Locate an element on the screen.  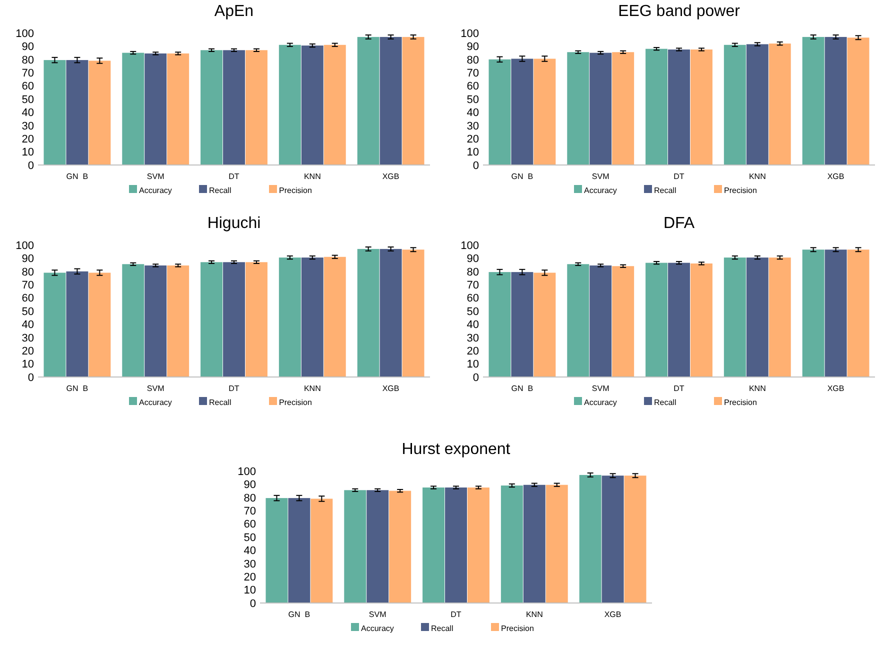
chart-title: DFA is located at coordinates (679, 223).